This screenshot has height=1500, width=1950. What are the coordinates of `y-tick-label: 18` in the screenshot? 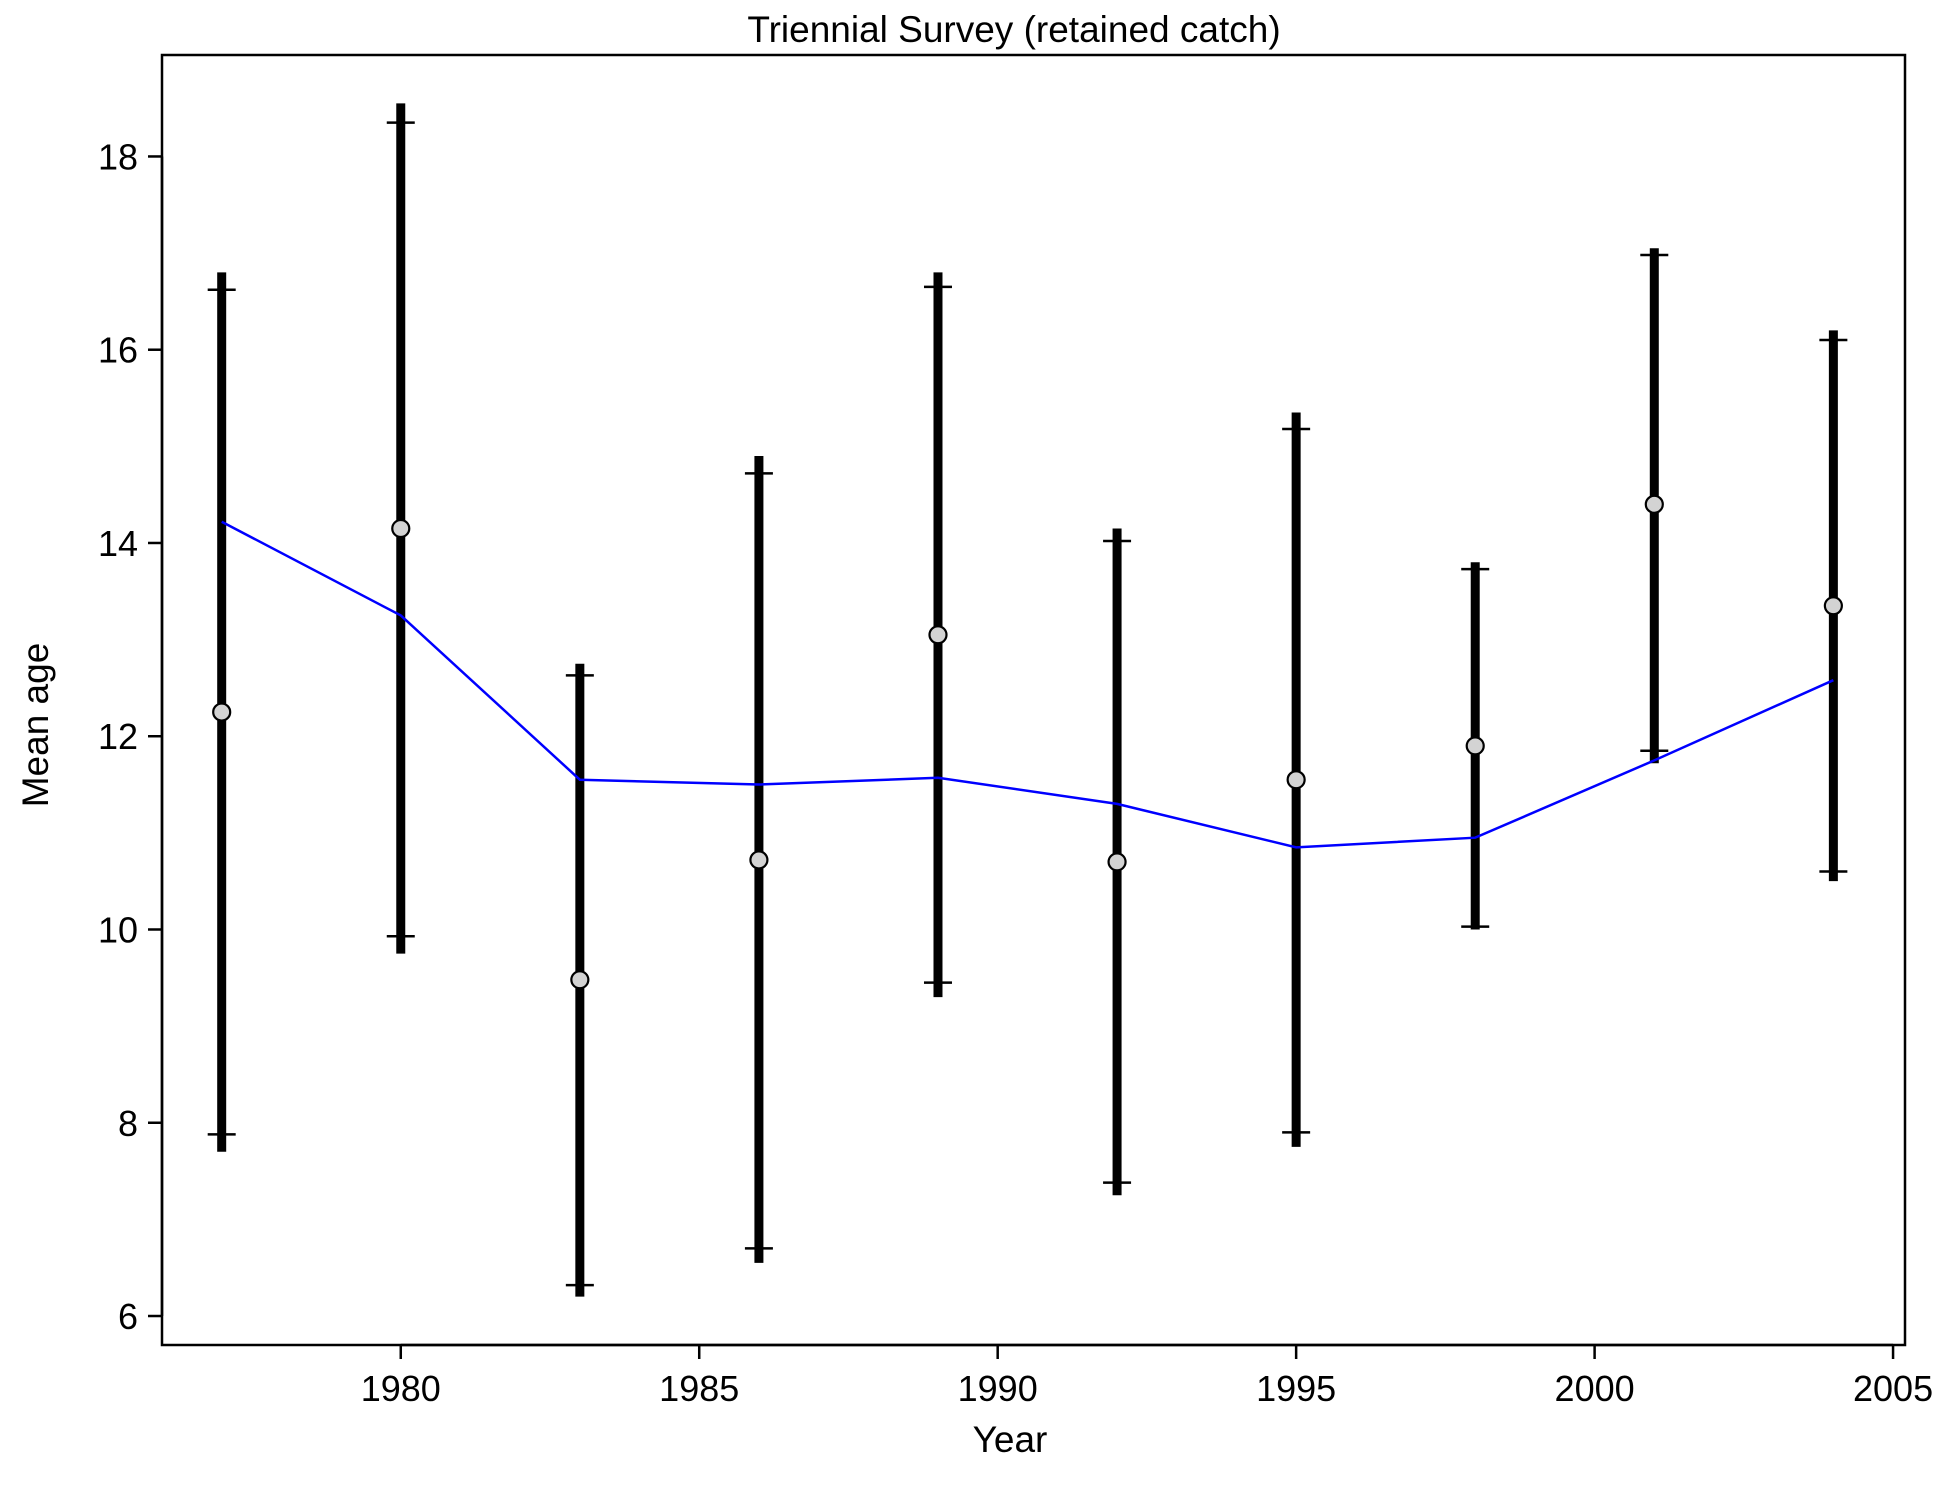 It's located at (118, 156).